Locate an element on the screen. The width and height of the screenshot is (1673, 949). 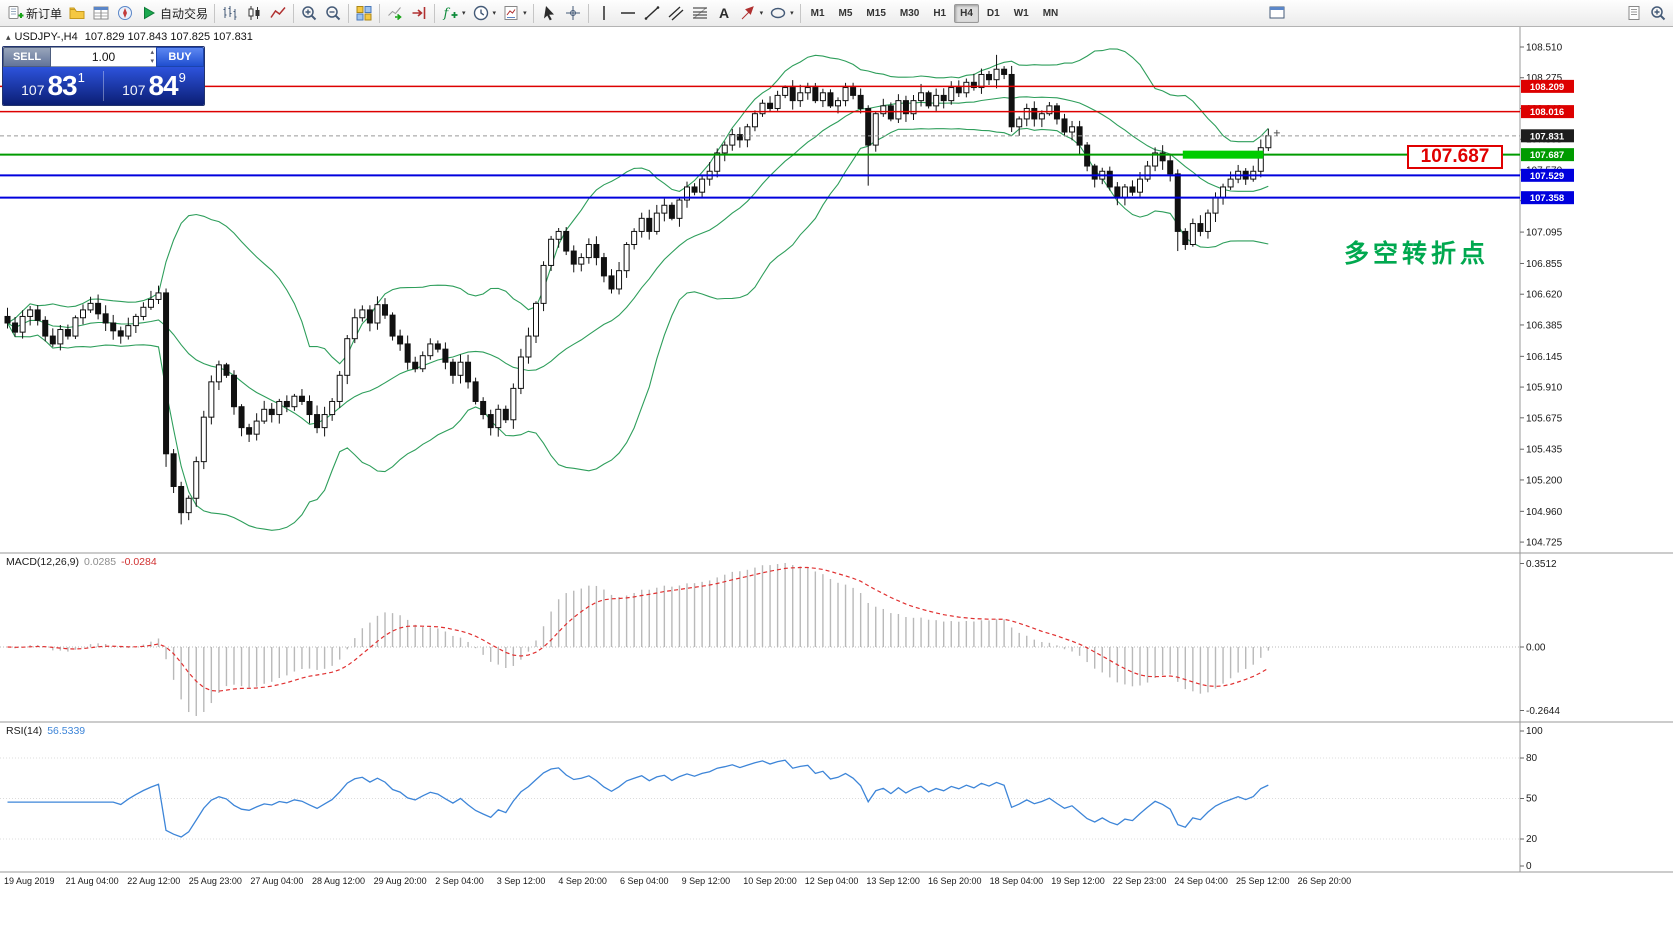
cursor-icon is located at coordinates (549, 13).